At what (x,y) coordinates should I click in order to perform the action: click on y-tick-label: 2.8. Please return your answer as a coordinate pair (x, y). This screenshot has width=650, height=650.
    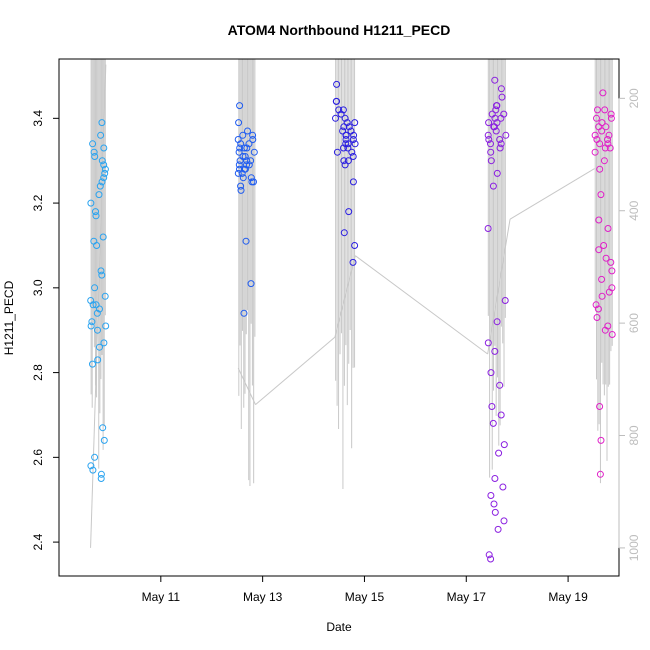
    Looking at the image, I should click on (38, 372).